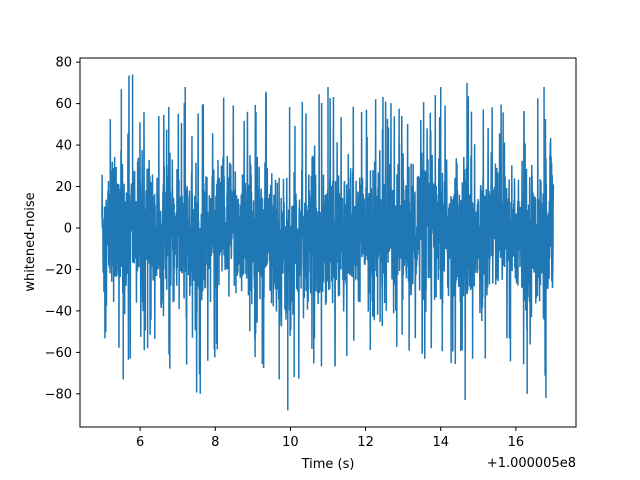  What do you see at coordinates (290, 442) in the screenshot?
I see `x-tick-label: 10` at bounding box center [290, 442].